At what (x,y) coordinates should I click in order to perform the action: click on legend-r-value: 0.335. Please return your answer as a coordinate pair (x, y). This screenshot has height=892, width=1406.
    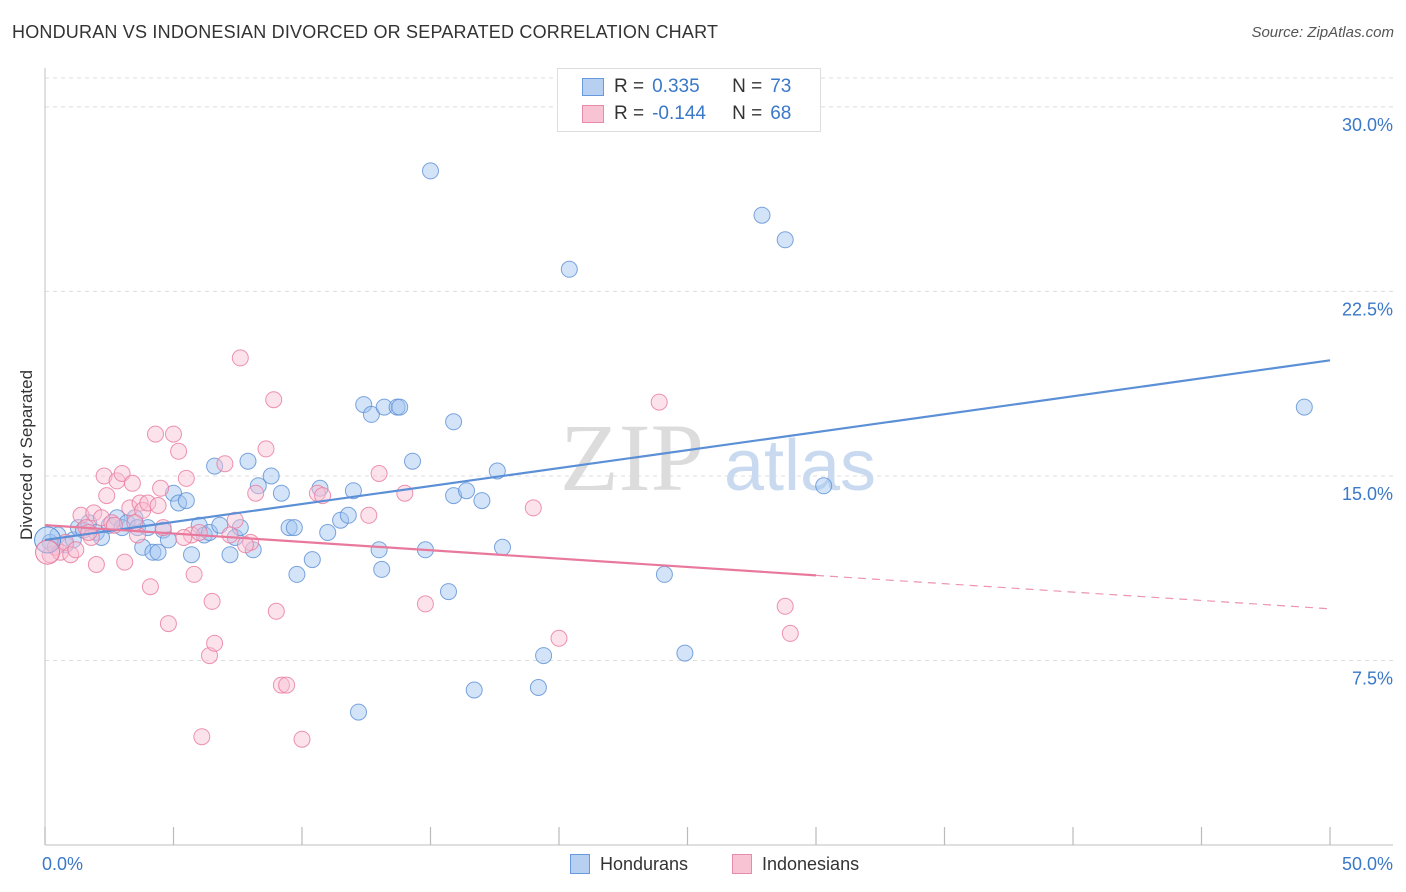
    Looking at the image, I should click on (676, 86).